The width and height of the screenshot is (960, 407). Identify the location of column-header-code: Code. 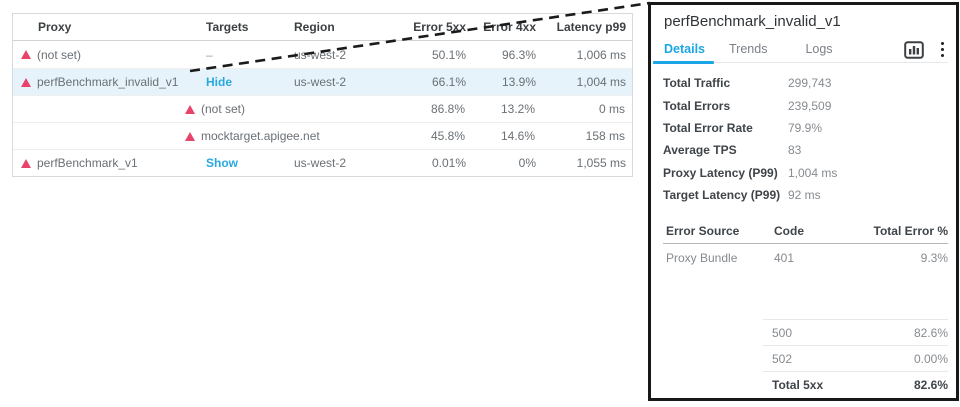
(789, 230).